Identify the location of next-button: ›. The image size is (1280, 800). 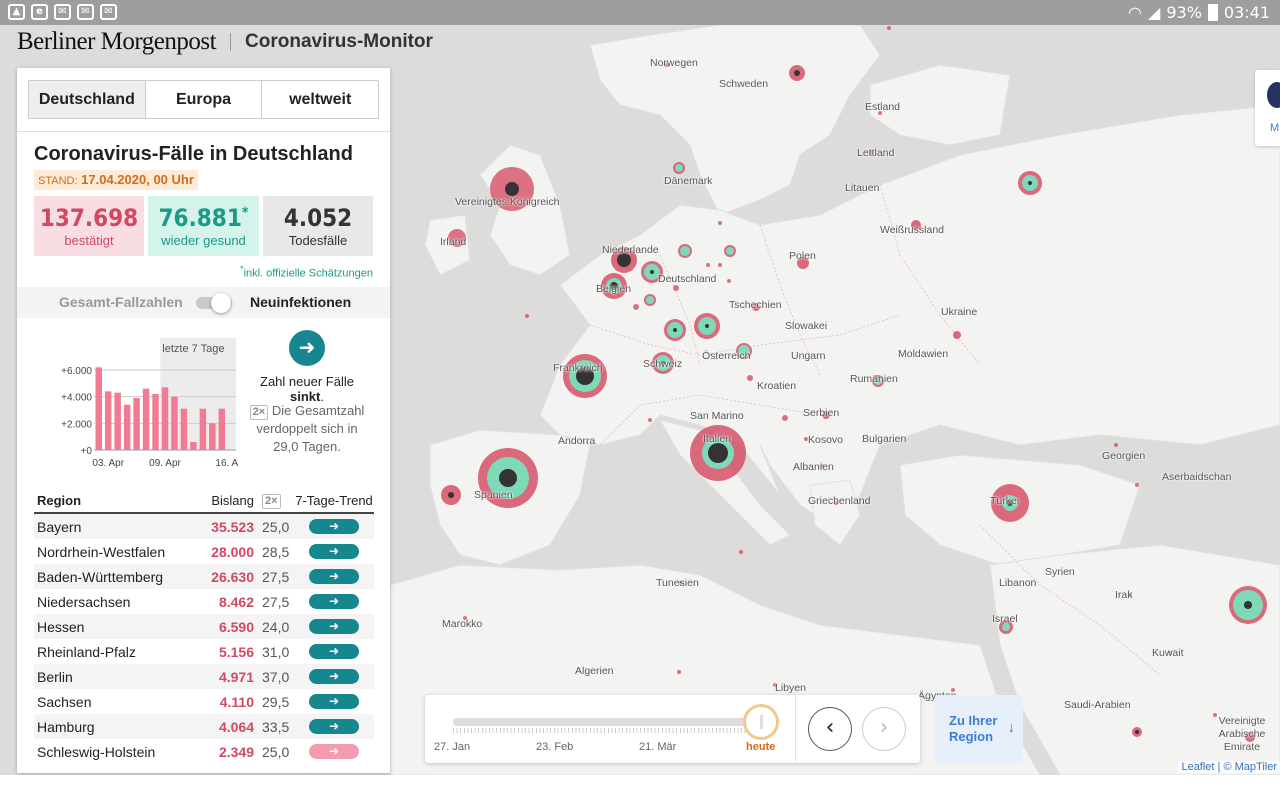
(884, 729).